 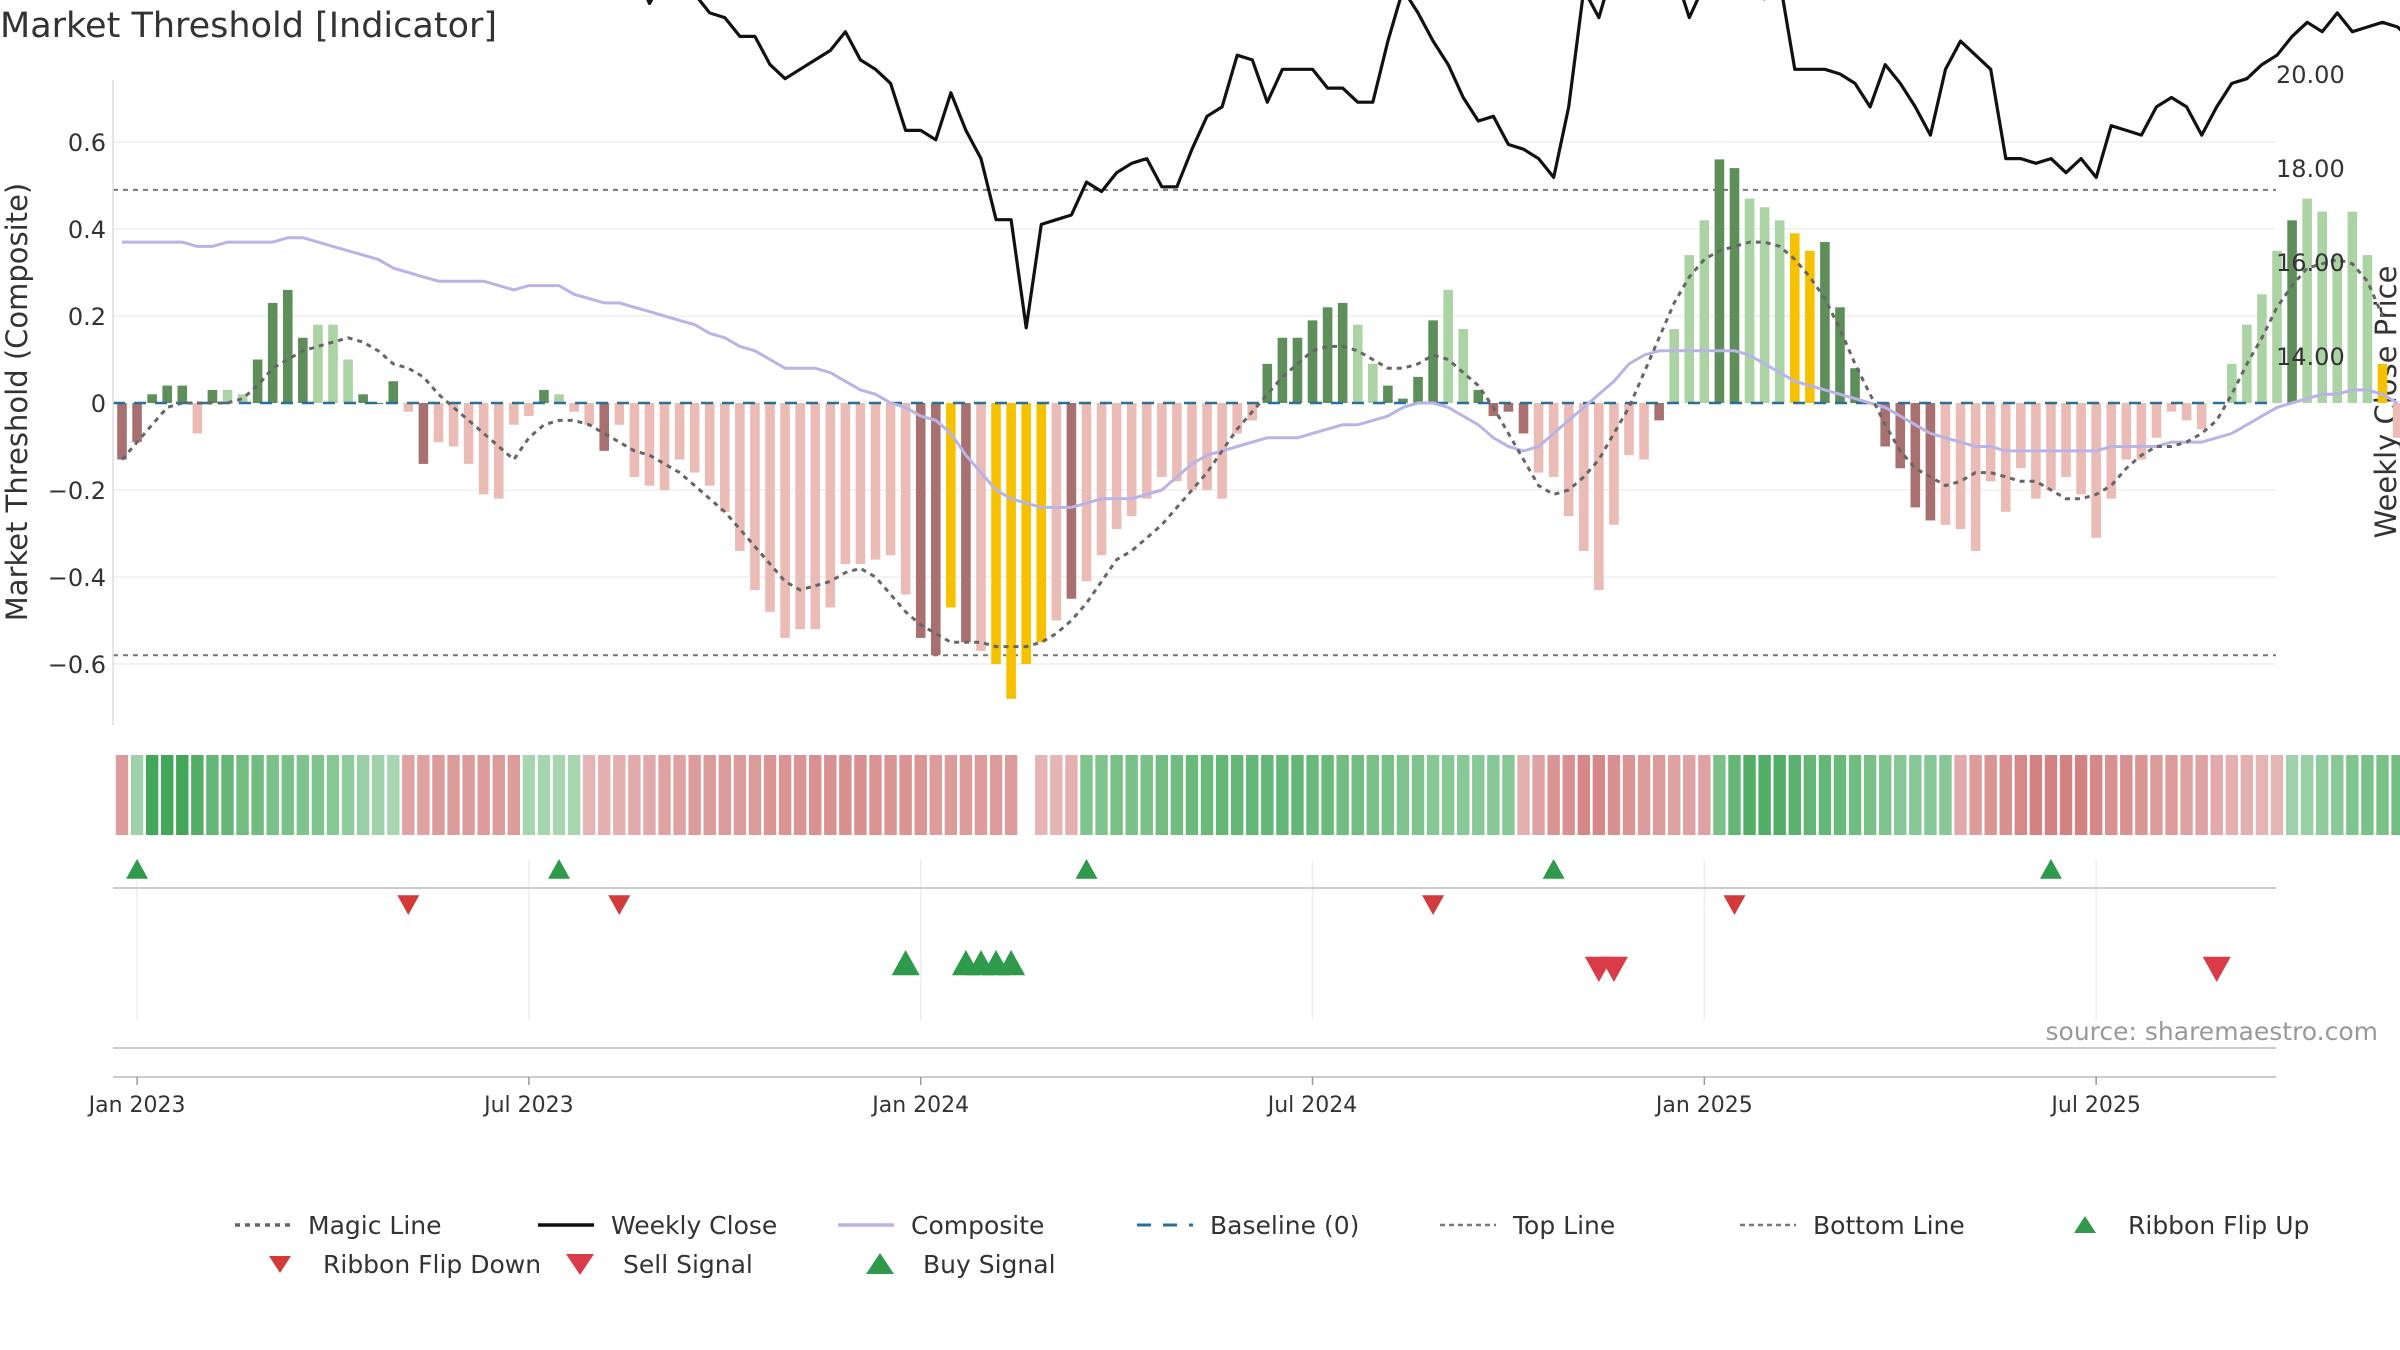 I want to click on legend-item-bottom: Bottom Line, so click(x=1852, y=1225).